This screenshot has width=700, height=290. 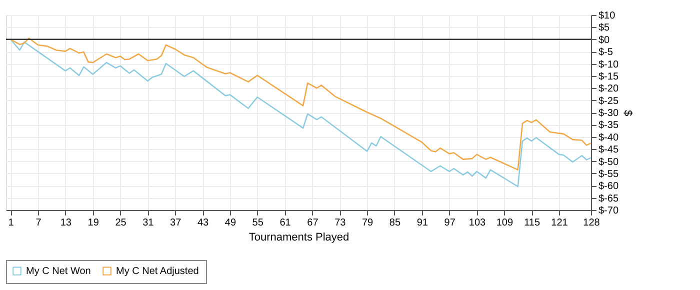 I want to click on y-tick-label: $10, so click(x=607, y=16).